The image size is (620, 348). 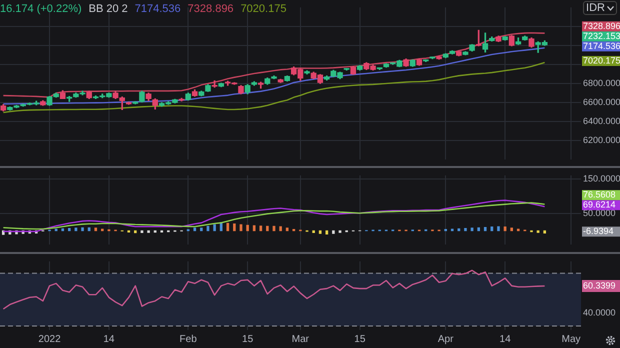 I want to click on text: 69.6214, so click(x=599, y=205).